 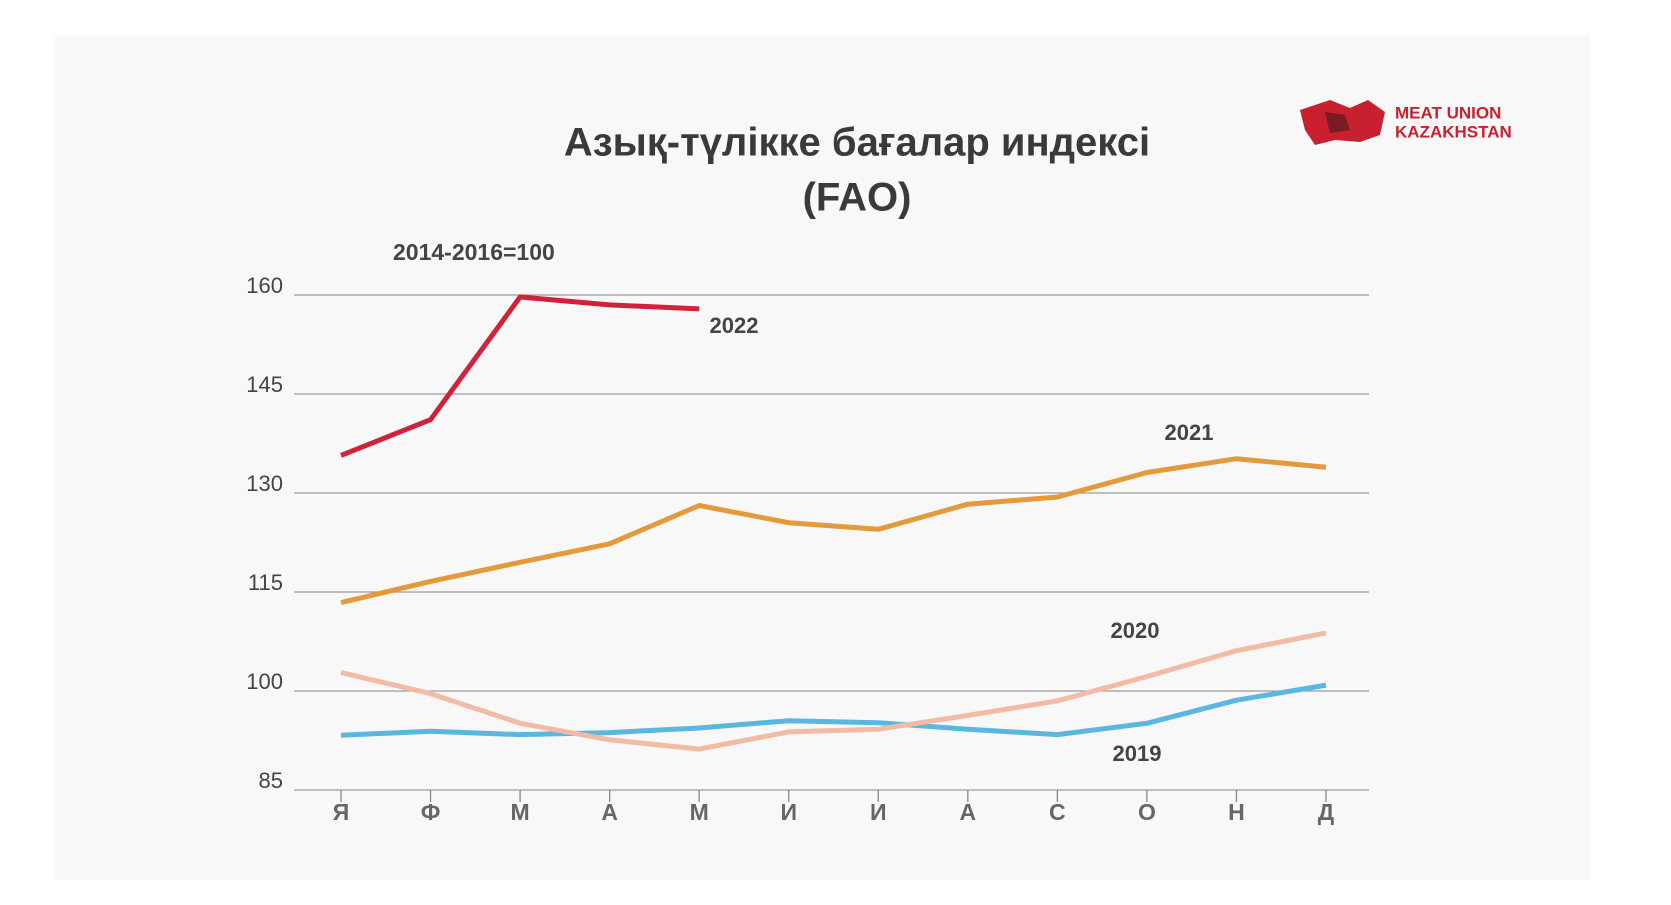 I want to click on y-tick-label: 160, so click(x=264, y=285).